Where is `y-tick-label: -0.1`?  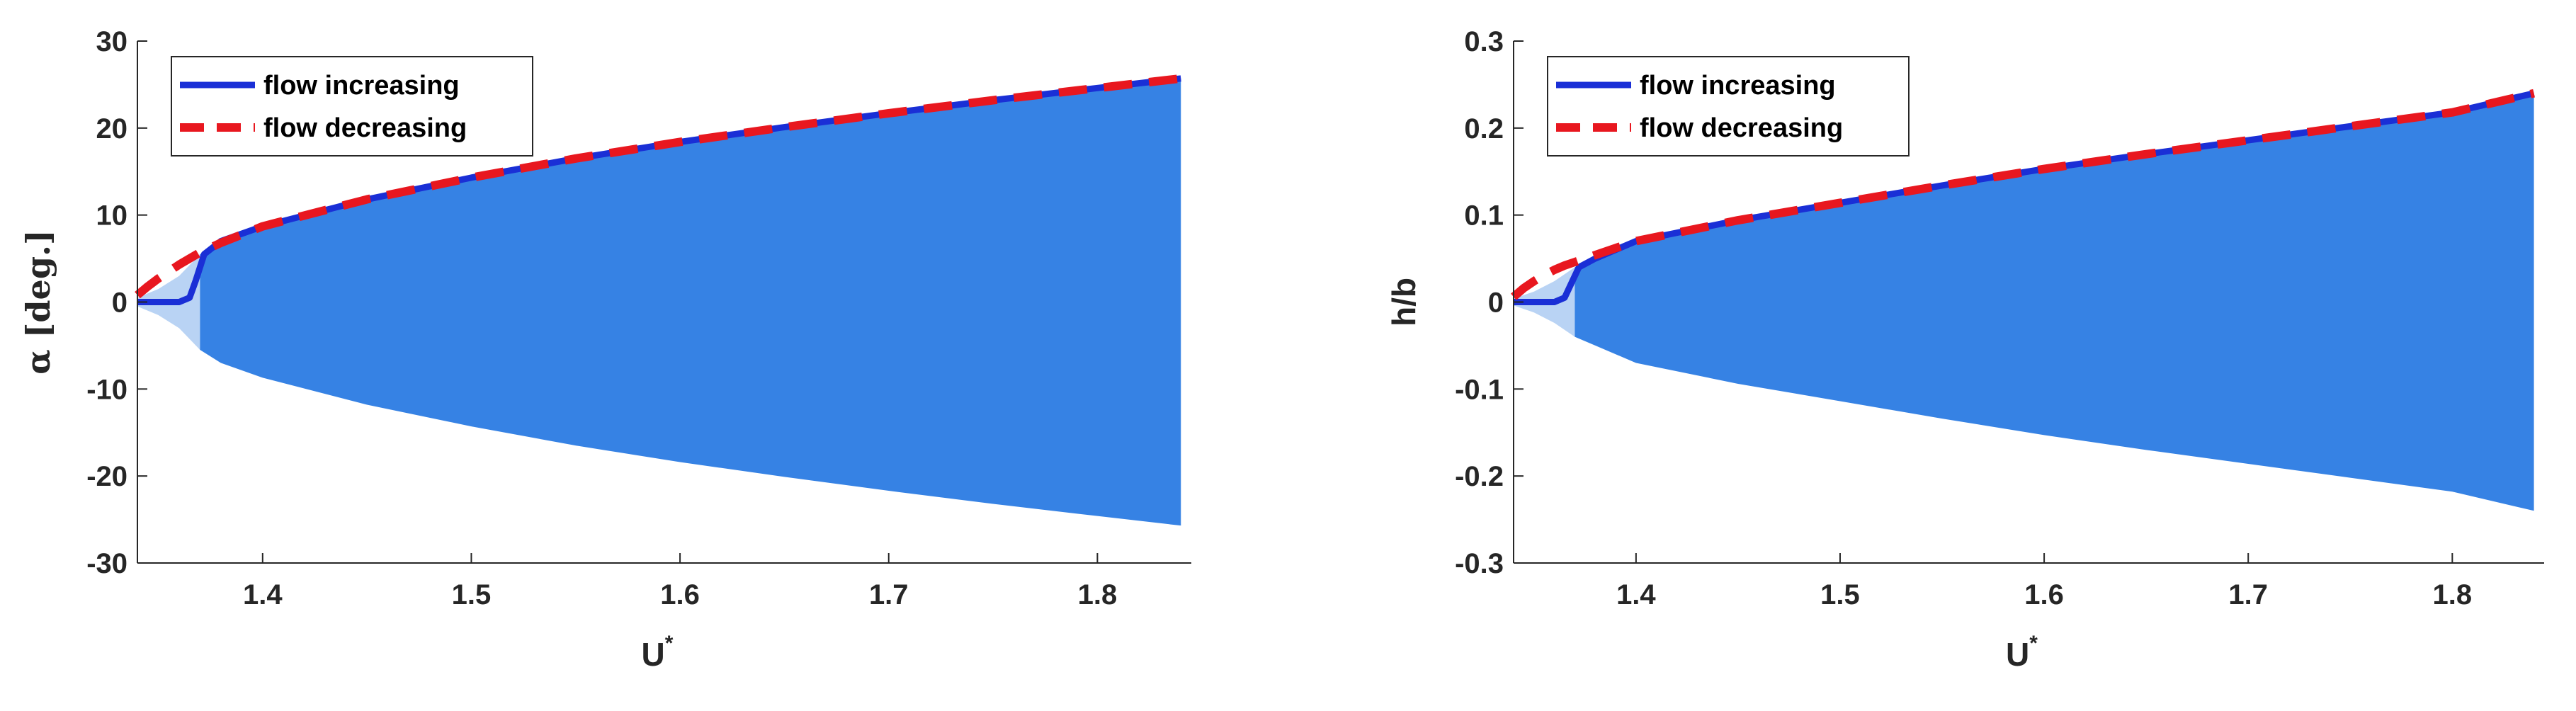 y-tick-label: -0.1 is located at coordinates (1479, 389).